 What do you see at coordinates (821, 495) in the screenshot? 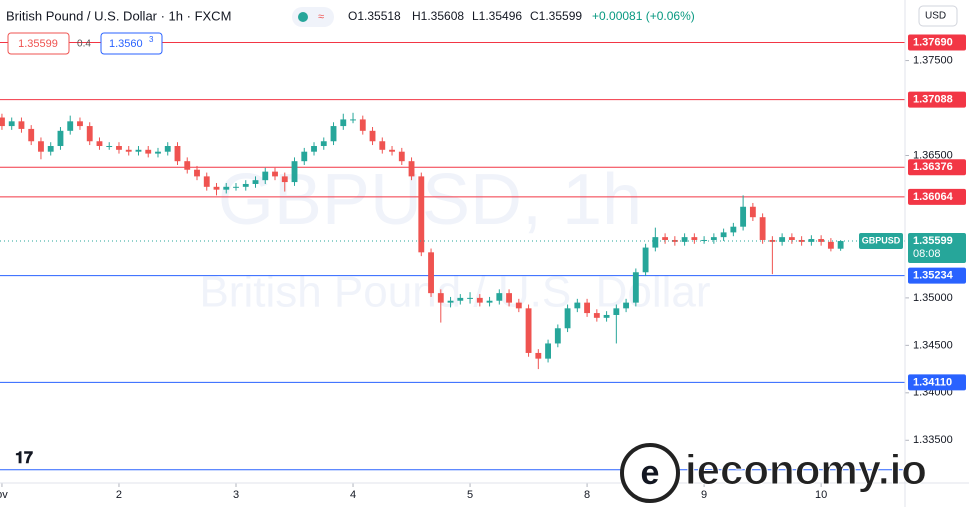
I see `x-tick-label: 10` at bounding box center [821, 495].